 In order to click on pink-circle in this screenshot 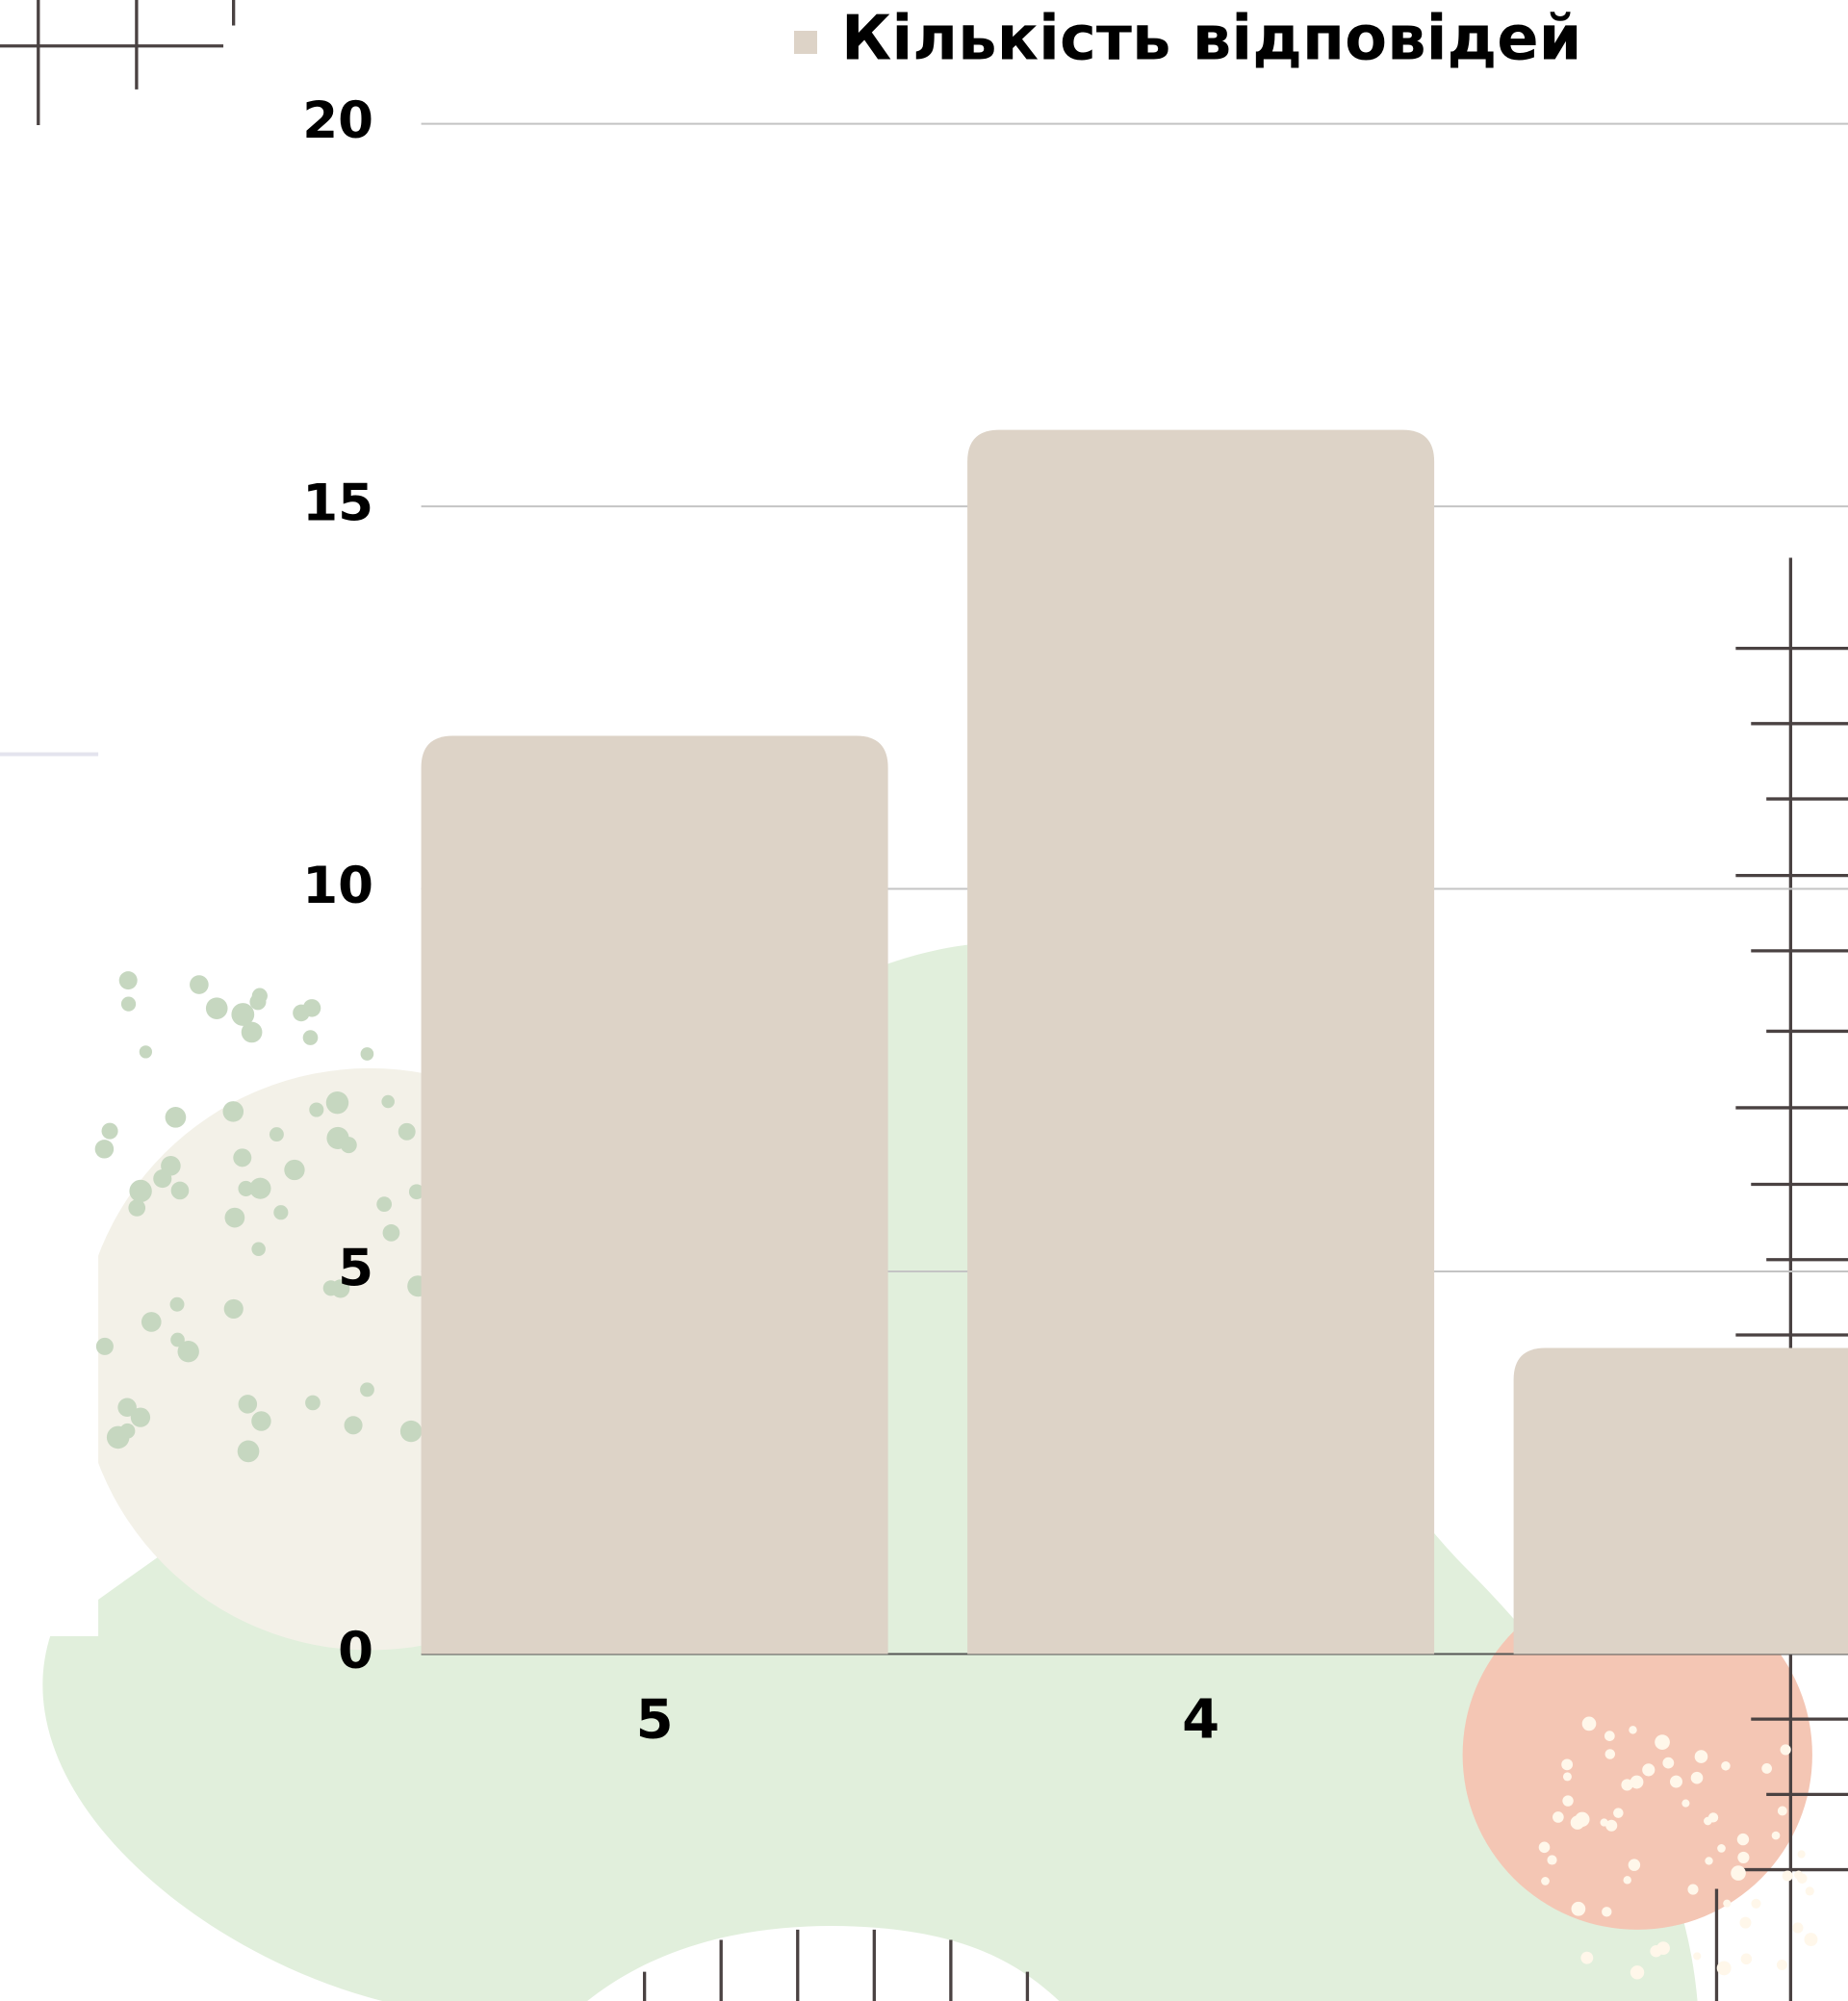, I will do `click(1637, 1755)`.